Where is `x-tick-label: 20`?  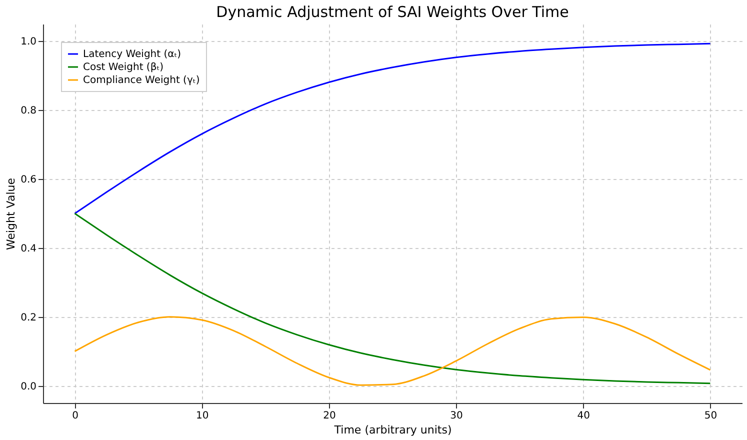
x-tick-label: 20 is located at coordinates (329, 416).